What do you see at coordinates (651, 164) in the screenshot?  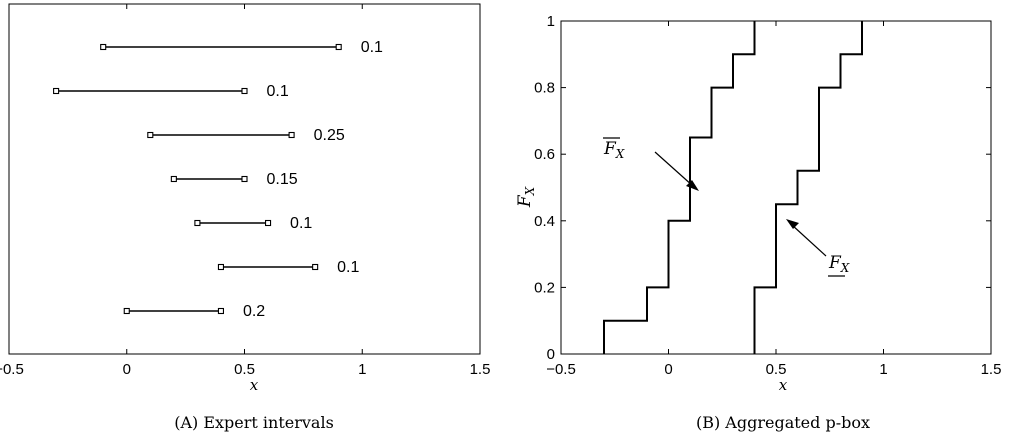 I see `annotation-upper-bound: FX` at bounding box center [651, 164].